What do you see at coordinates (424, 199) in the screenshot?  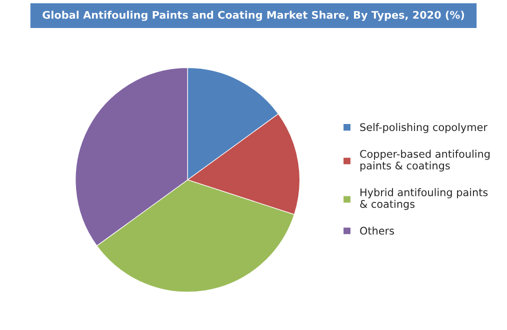 I see `legend-label: Hybrid antifouling paints & coatings` at bounding box center [424, 199].